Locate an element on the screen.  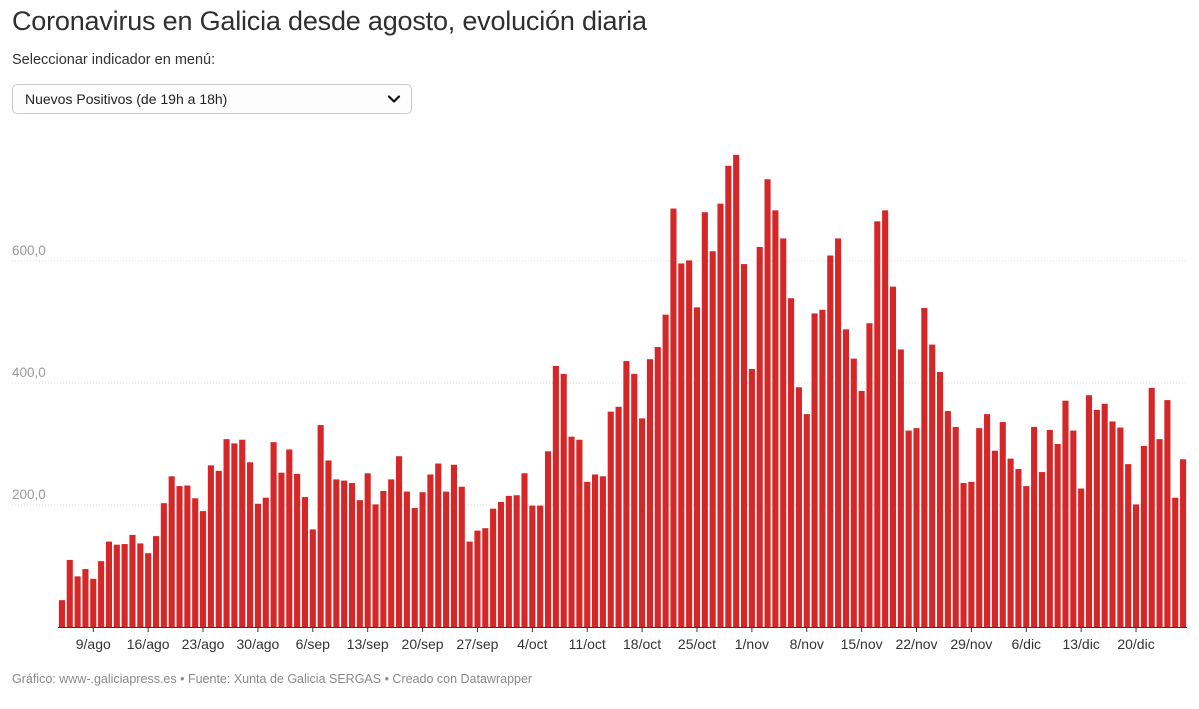
indicator-select-value: Nuevos Positivos (de 19h a 18h) is located at coordinates (126, 99).